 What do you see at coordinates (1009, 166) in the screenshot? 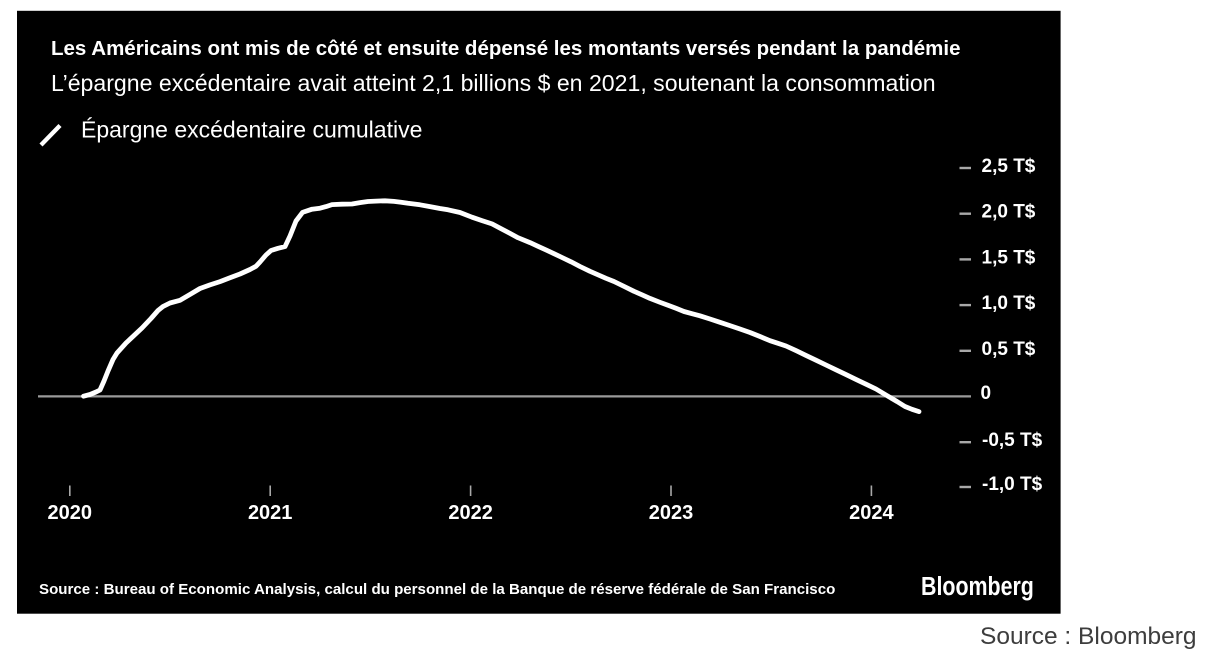
I see `svg-text: 2,5 T$` at bounding box center [1009, 166].